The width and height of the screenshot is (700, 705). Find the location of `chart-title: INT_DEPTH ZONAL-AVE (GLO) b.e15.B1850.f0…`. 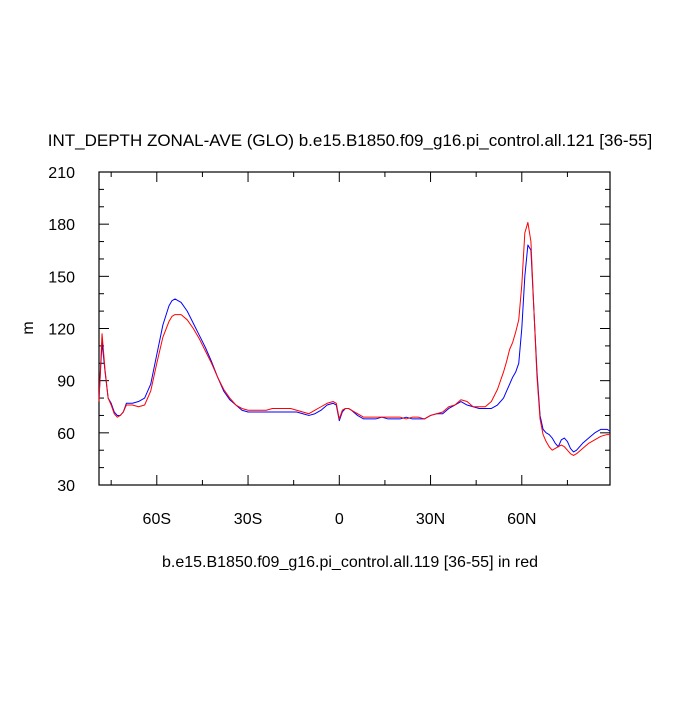

chart-title: INT_DEPTH ZONAL-AVE (GLO) b.e15.B1850.f0… is located at coordinates (350, 140).